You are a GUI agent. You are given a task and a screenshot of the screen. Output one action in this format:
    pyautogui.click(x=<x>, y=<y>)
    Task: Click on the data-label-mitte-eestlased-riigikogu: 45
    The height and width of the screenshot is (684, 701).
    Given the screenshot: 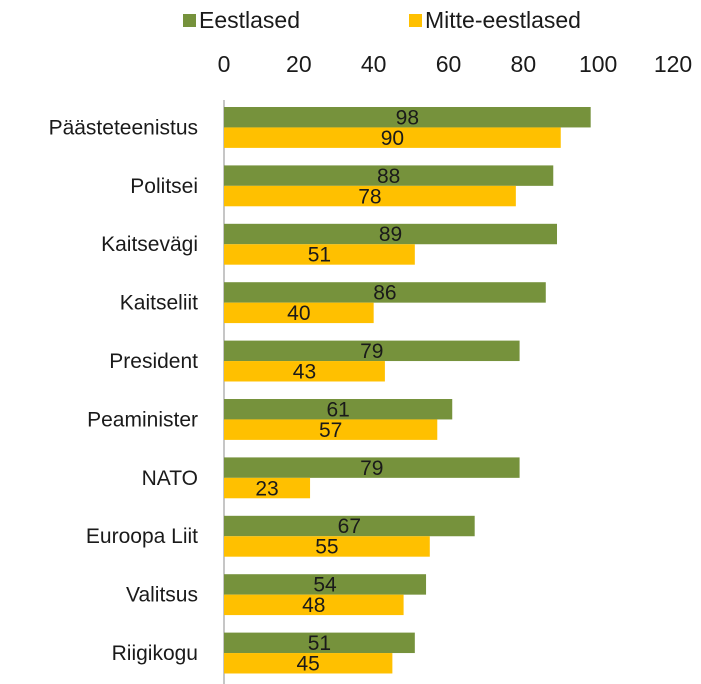 What is the action you would take?
    pyautogui.click(x=308, y=663)
    